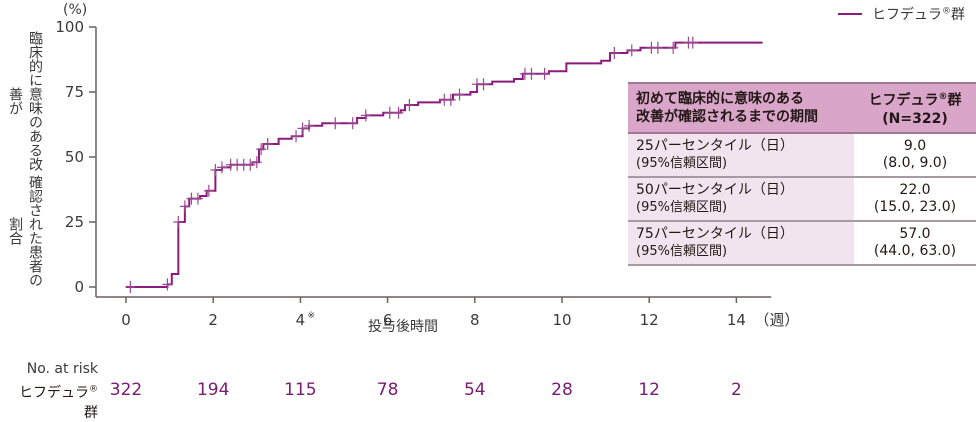  Describe the element at coordinates (741, 108) in the screenshot. I see `table-header-period: 初めて臨床的に意味のある 改善が確認されるまでの期間` at that location.